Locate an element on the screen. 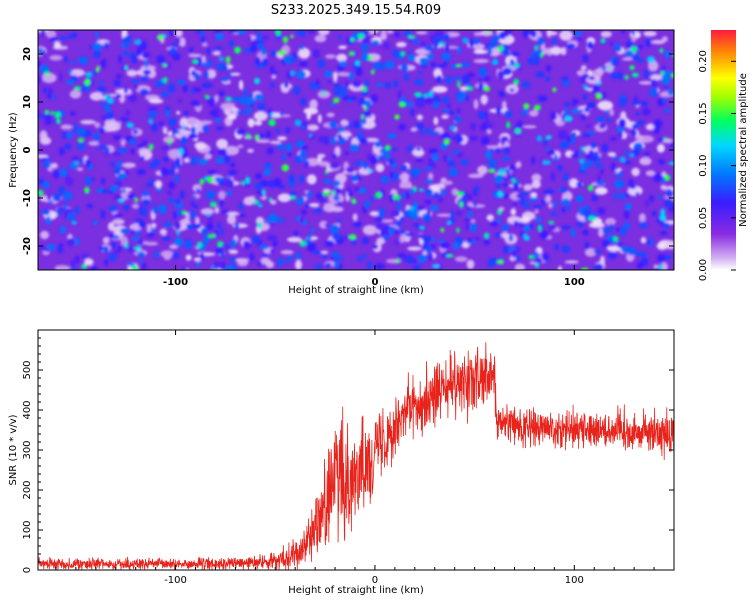 This screenshot has height=600, width=750. snr-y-tick-label: 0 is located at coordinates (27, 570).